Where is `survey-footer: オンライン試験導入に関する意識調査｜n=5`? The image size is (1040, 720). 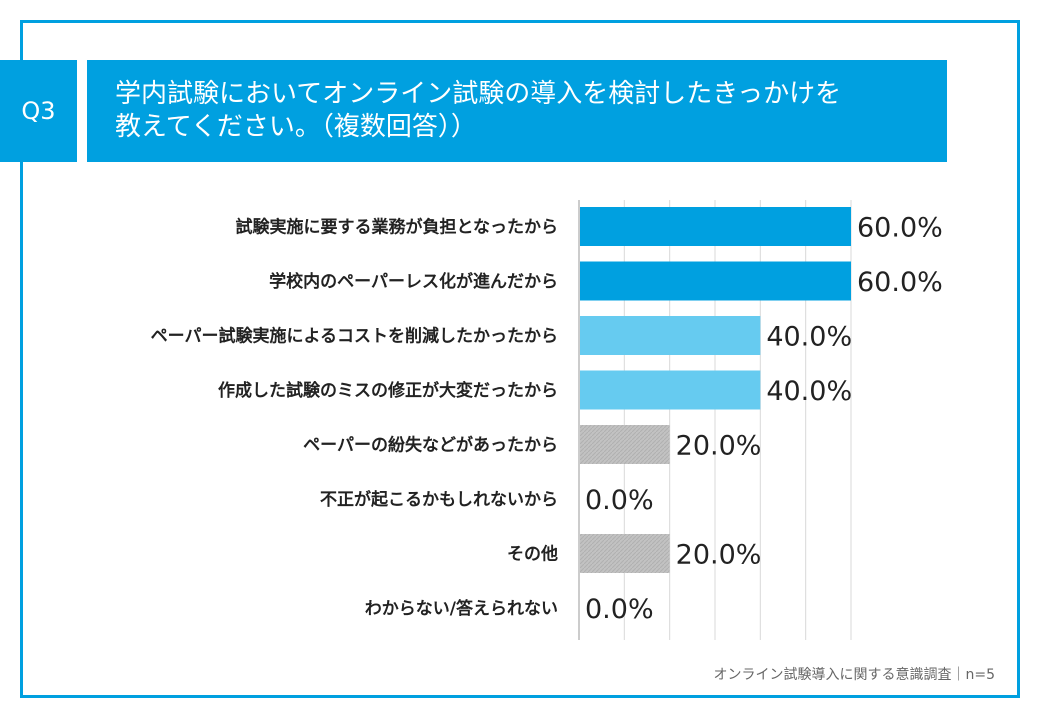 survey-footer: オンライン試験導入に関する意識調査｜n=5 is located at coordinates (854, 675).